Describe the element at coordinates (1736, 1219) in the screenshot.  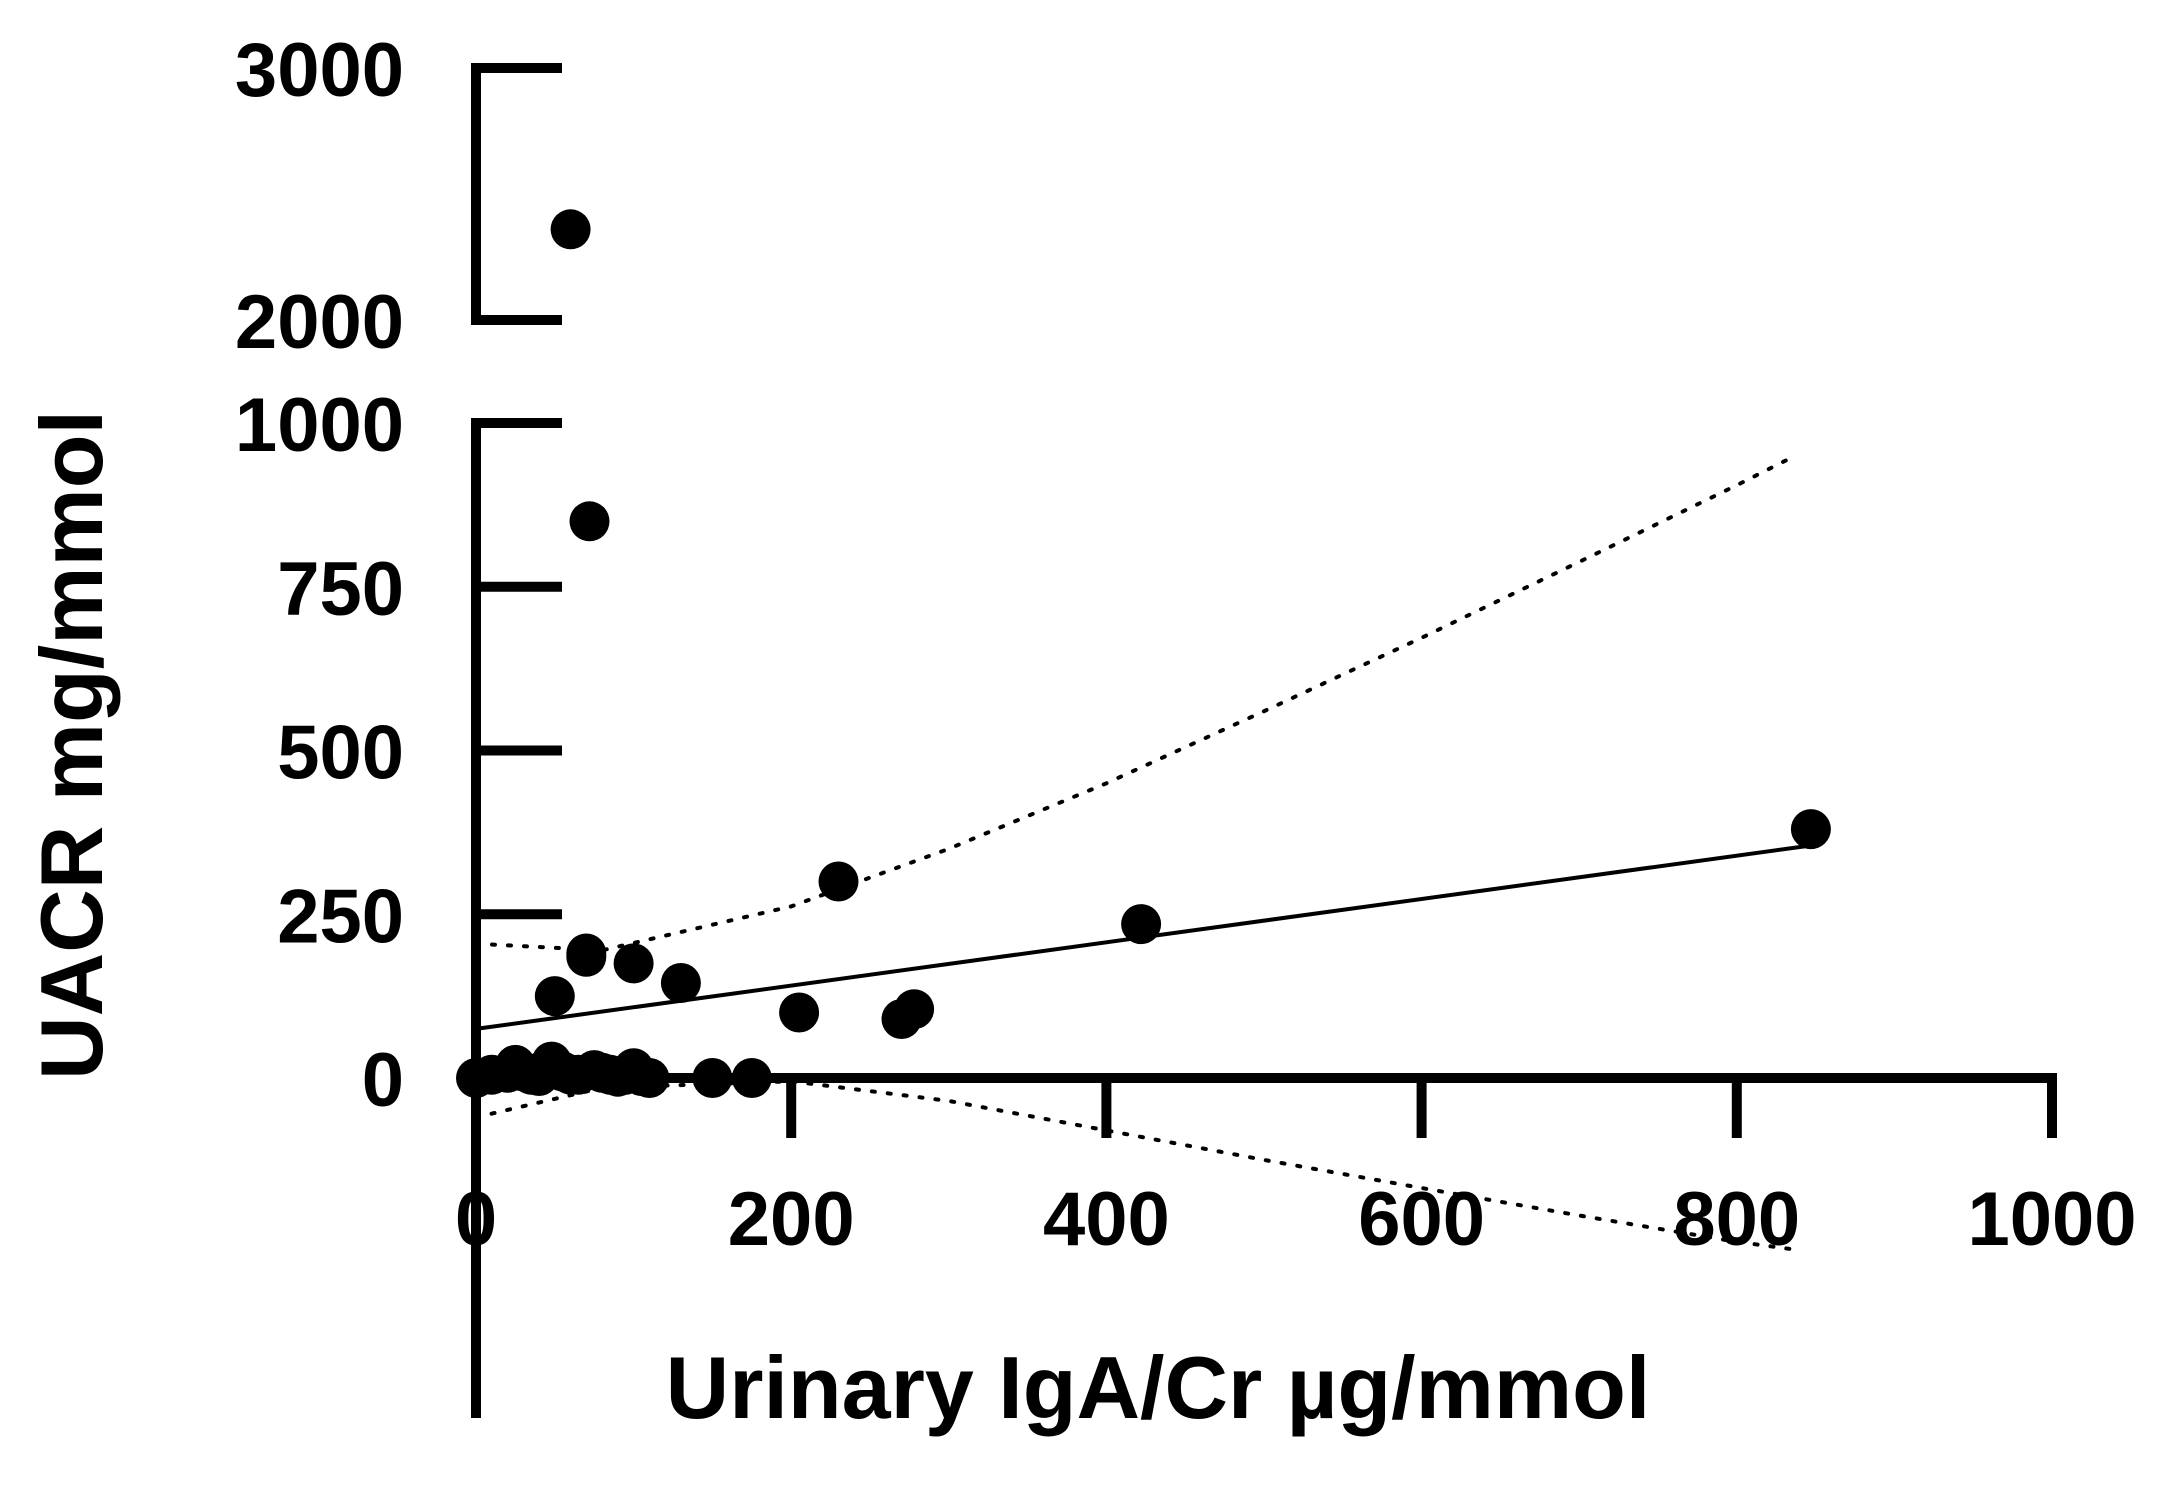
I see `x-tick-label: 800` at that location.